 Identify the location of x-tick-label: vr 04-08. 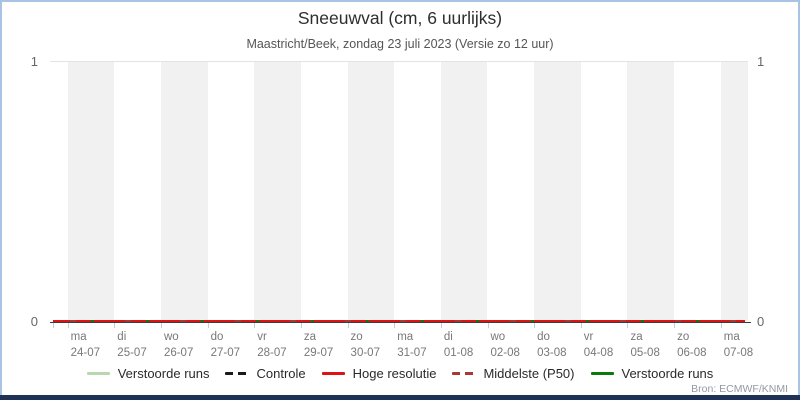
(598, 345).